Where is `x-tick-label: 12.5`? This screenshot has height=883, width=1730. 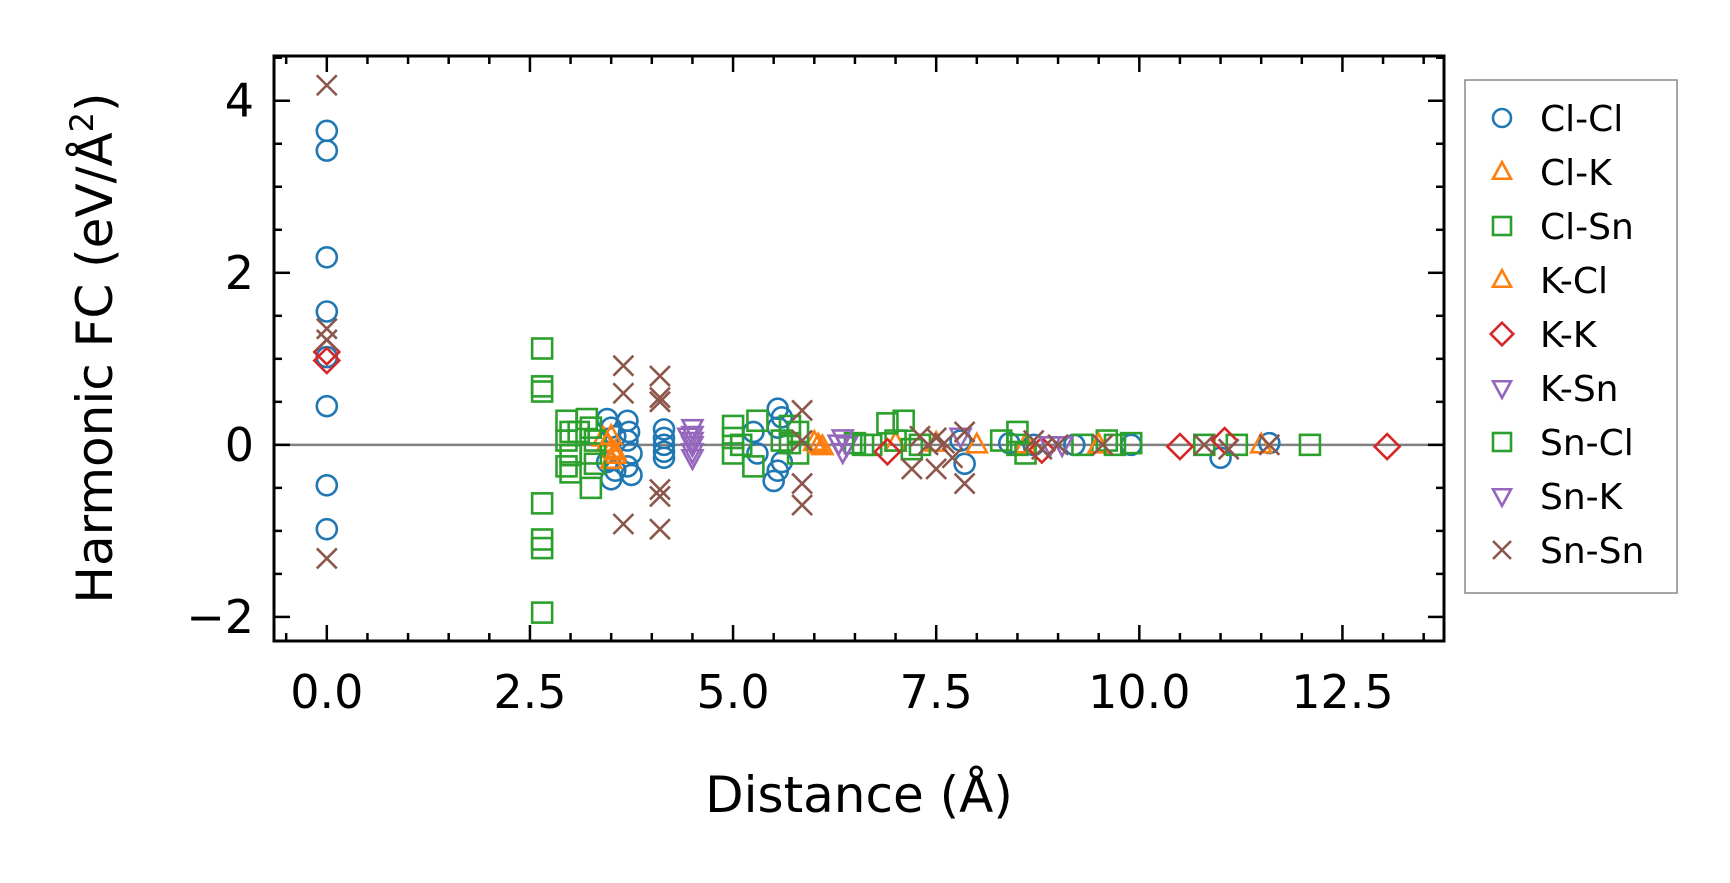
x-tick-label: 12.5 is located at coordinates (1342, 692).